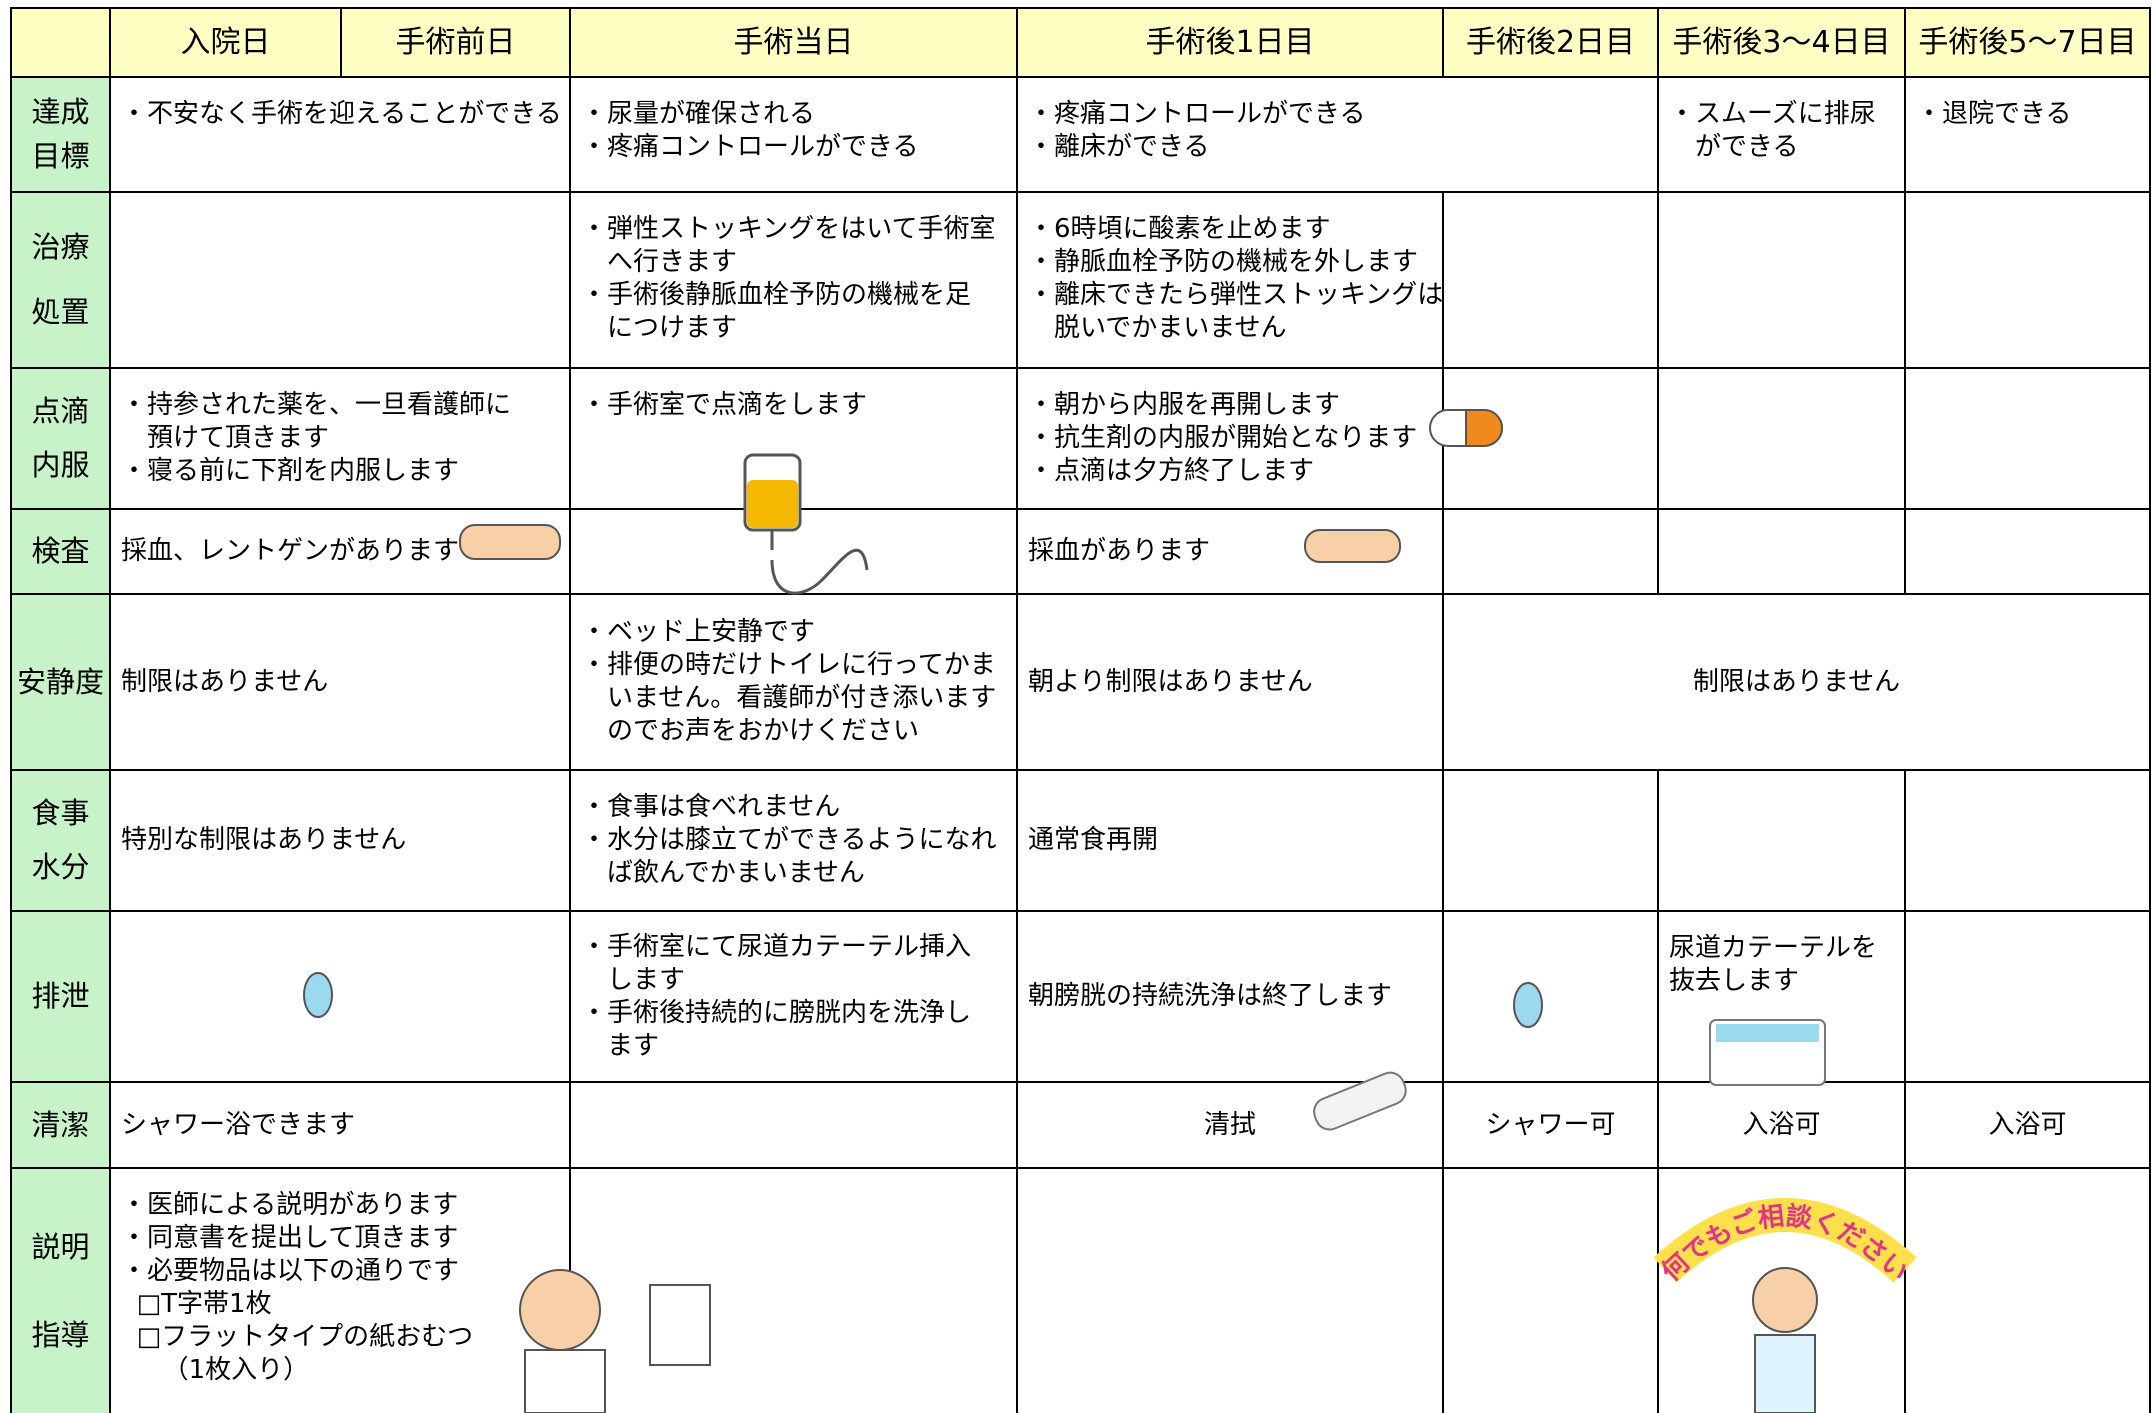 This screenshot has height=1413, width=2155. What do you see at coordinates (793, 42) in the screenshot?
I see `cell-text: 手術当日` at bounding box center [793, 42].